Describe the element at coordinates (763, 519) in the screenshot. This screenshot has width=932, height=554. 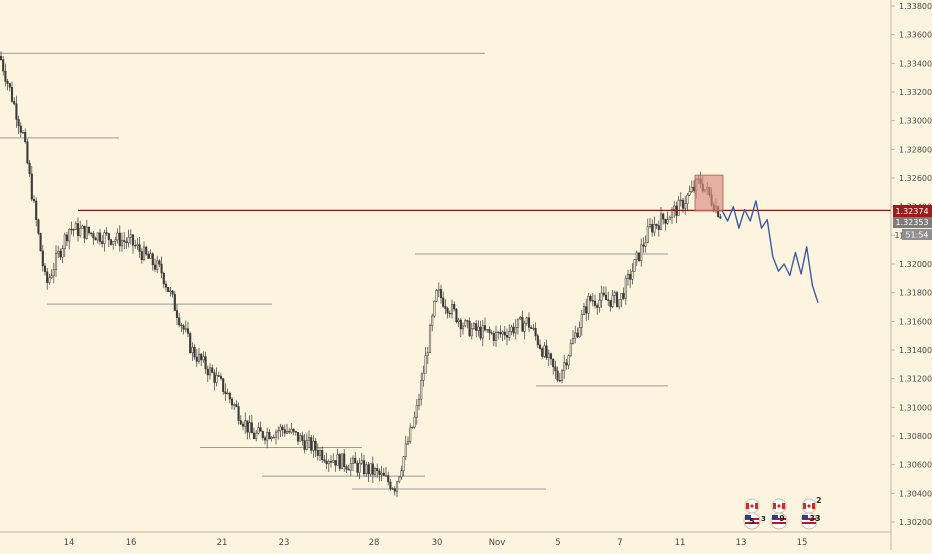
I see `event-count: 3` at that location.